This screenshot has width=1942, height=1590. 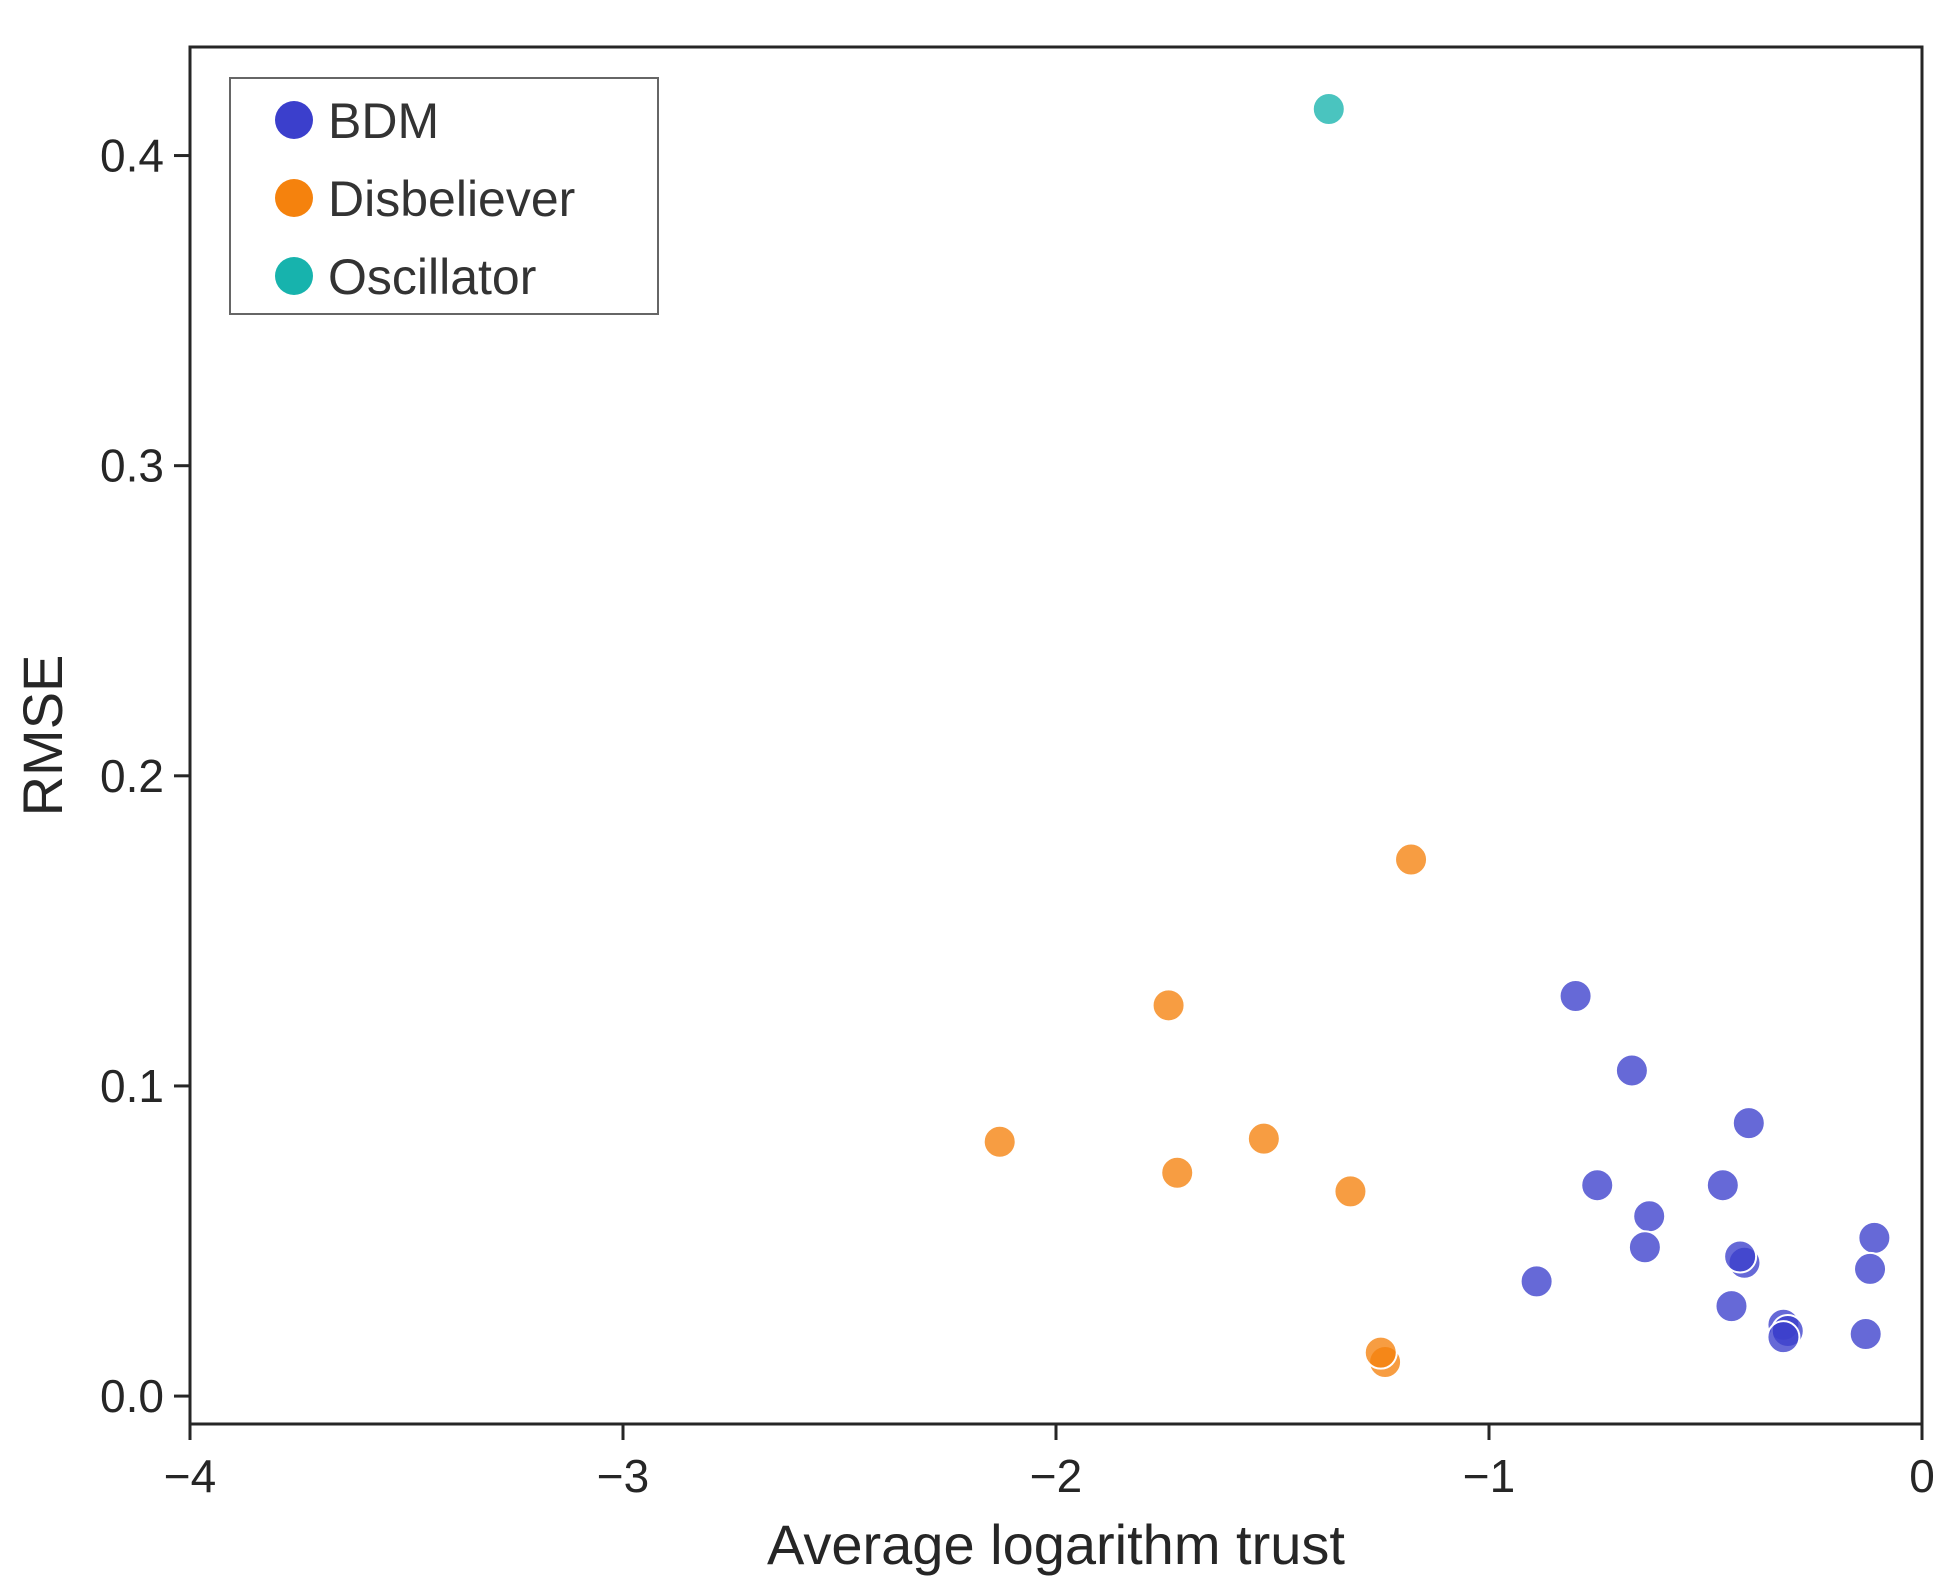 I want to click on y-tick-label: 0.2, so click(x=132, y=776).